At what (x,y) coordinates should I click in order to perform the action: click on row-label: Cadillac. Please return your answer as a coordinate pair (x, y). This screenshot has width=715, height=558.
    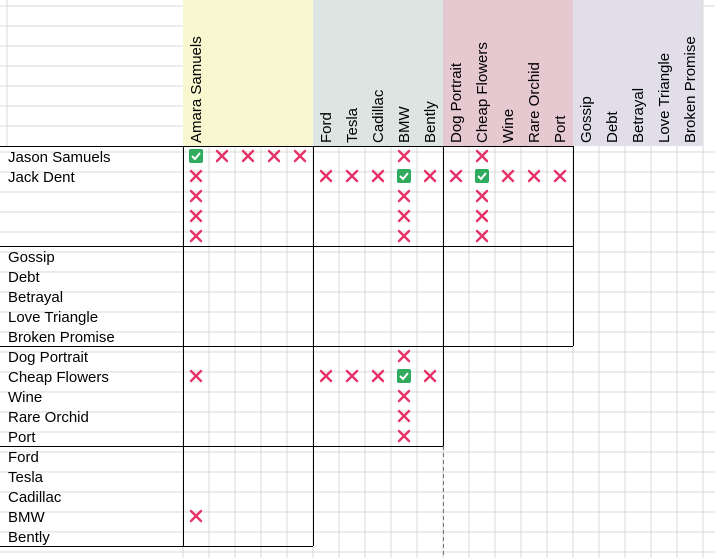
    Looking at the image, I should click on (35, 497).